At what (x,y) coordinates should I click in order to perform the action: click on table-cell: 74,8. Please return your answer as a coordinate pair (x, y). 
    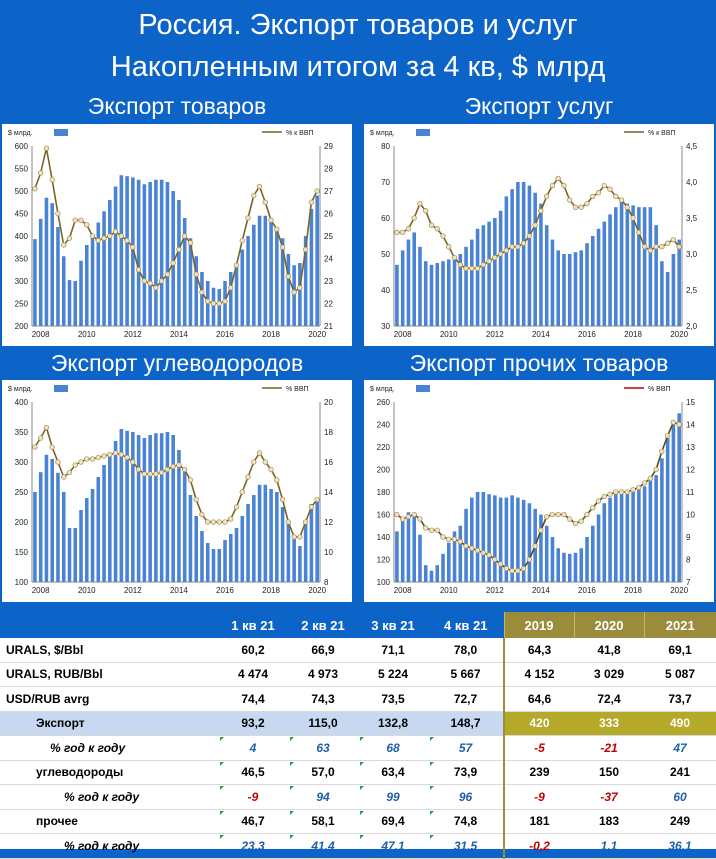
    Looking at the image, I should click on (466, 821).